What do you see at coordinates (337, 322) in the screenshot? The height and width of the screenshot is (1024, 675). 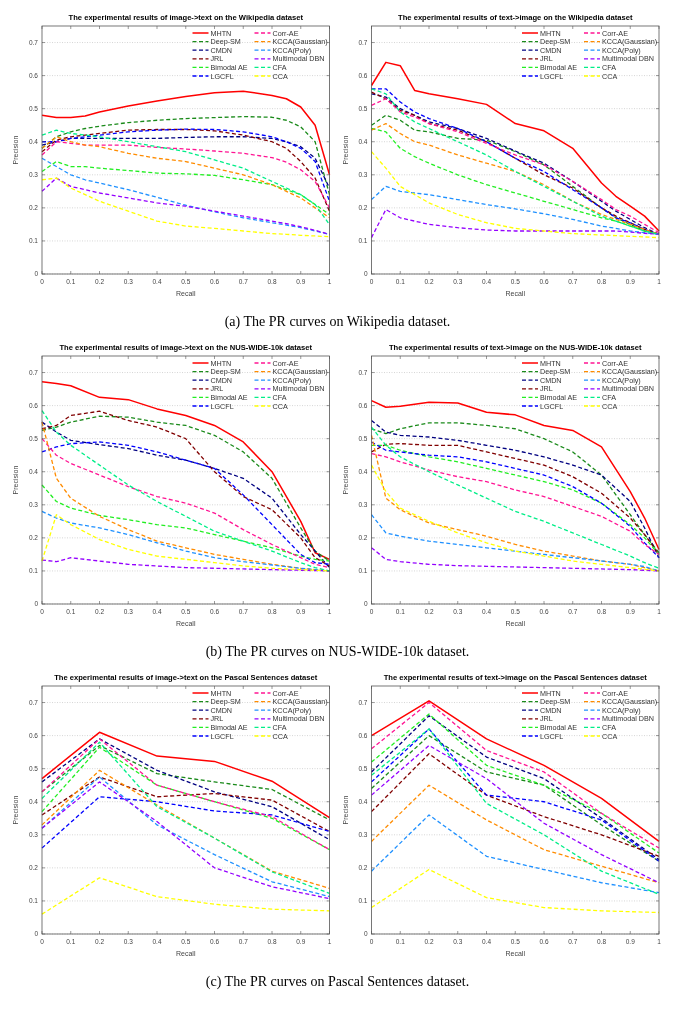 I see `text: (a) The PR curves on Wikipedia dataset.` at bounding box center [337, 322].